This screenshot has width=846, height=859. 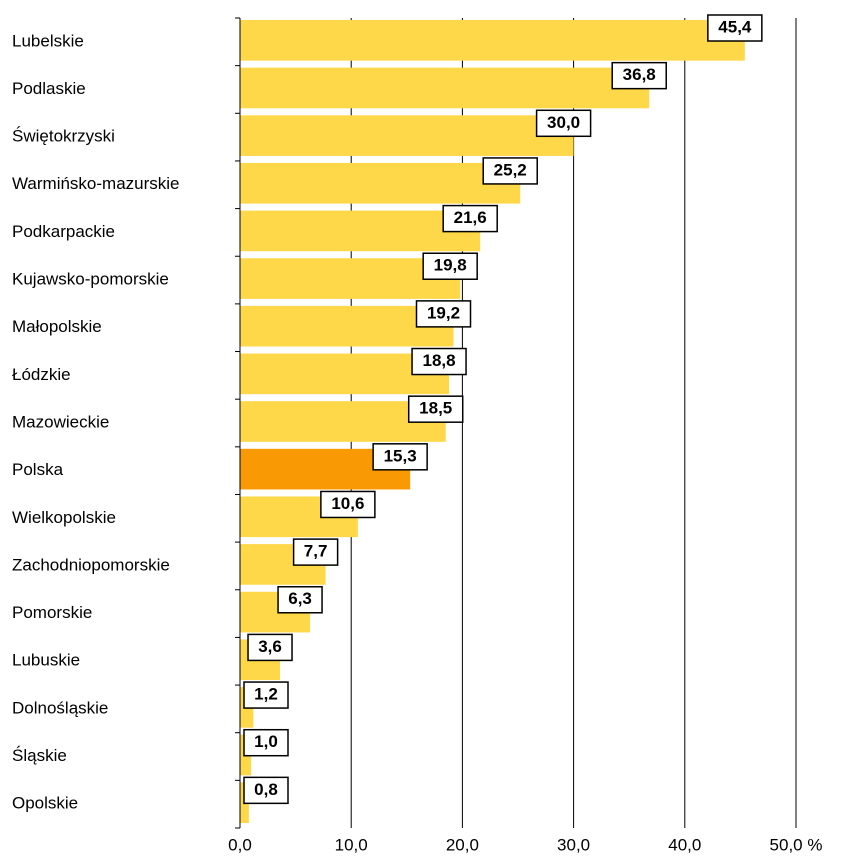 I want to click on y-tick-label: Małopolskie, so click(x=57, y=326).